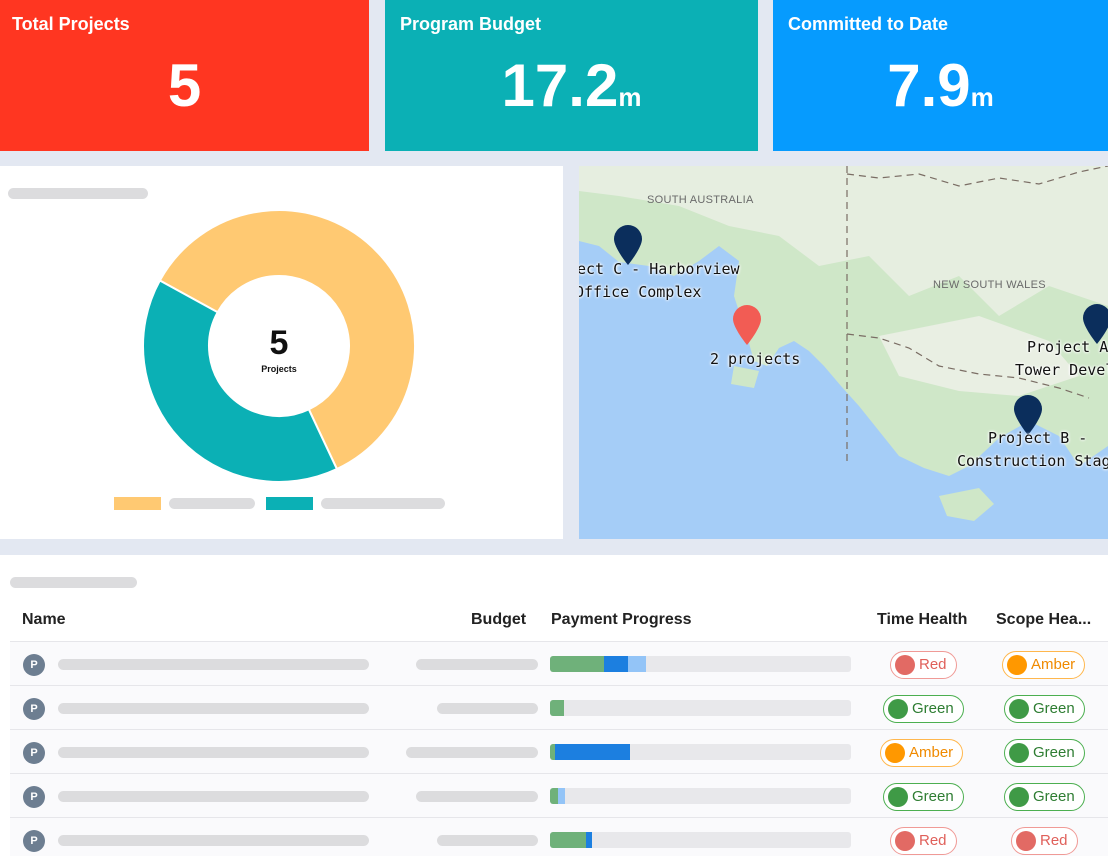 This screenshot has height=856, width=1108. Describe the element at coordinates (1061, 370) in the screenshot. I see `map-marker-label: Tower Devel` at that location.